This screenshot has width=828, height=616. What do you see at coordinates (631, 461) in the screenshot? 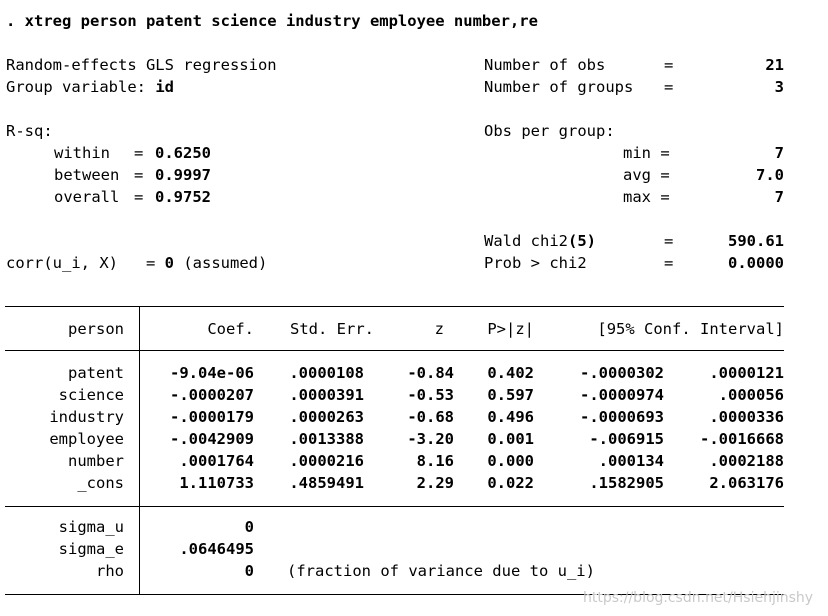
I see `row-ci-lower: .000134` at bounding box center [631, 461].